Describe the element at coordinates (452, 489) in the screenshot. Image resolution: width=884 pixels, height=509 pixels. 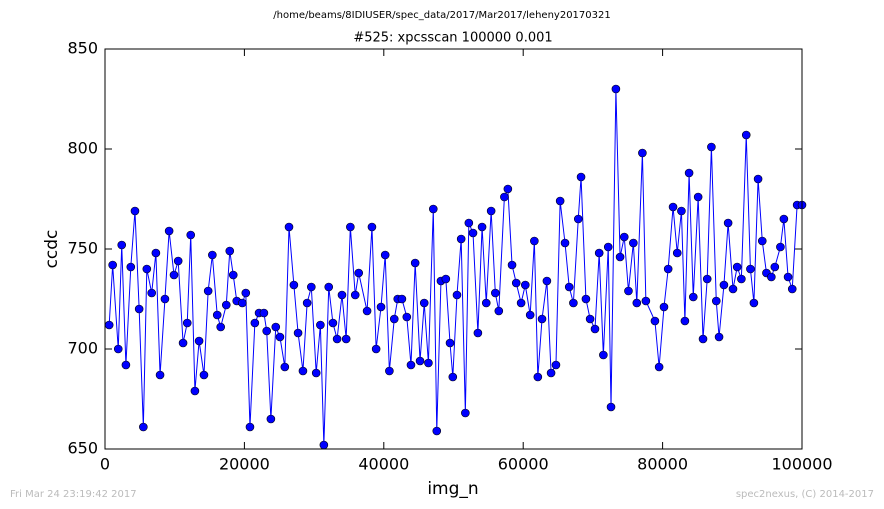
I see `x-axis-label: img_n` at that location.